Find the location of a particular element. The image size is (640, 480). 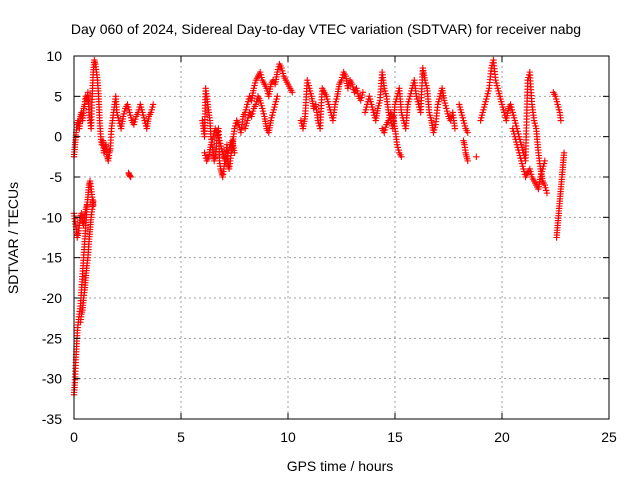

x-tick-label: 5 is located at coordinates (181, 437).